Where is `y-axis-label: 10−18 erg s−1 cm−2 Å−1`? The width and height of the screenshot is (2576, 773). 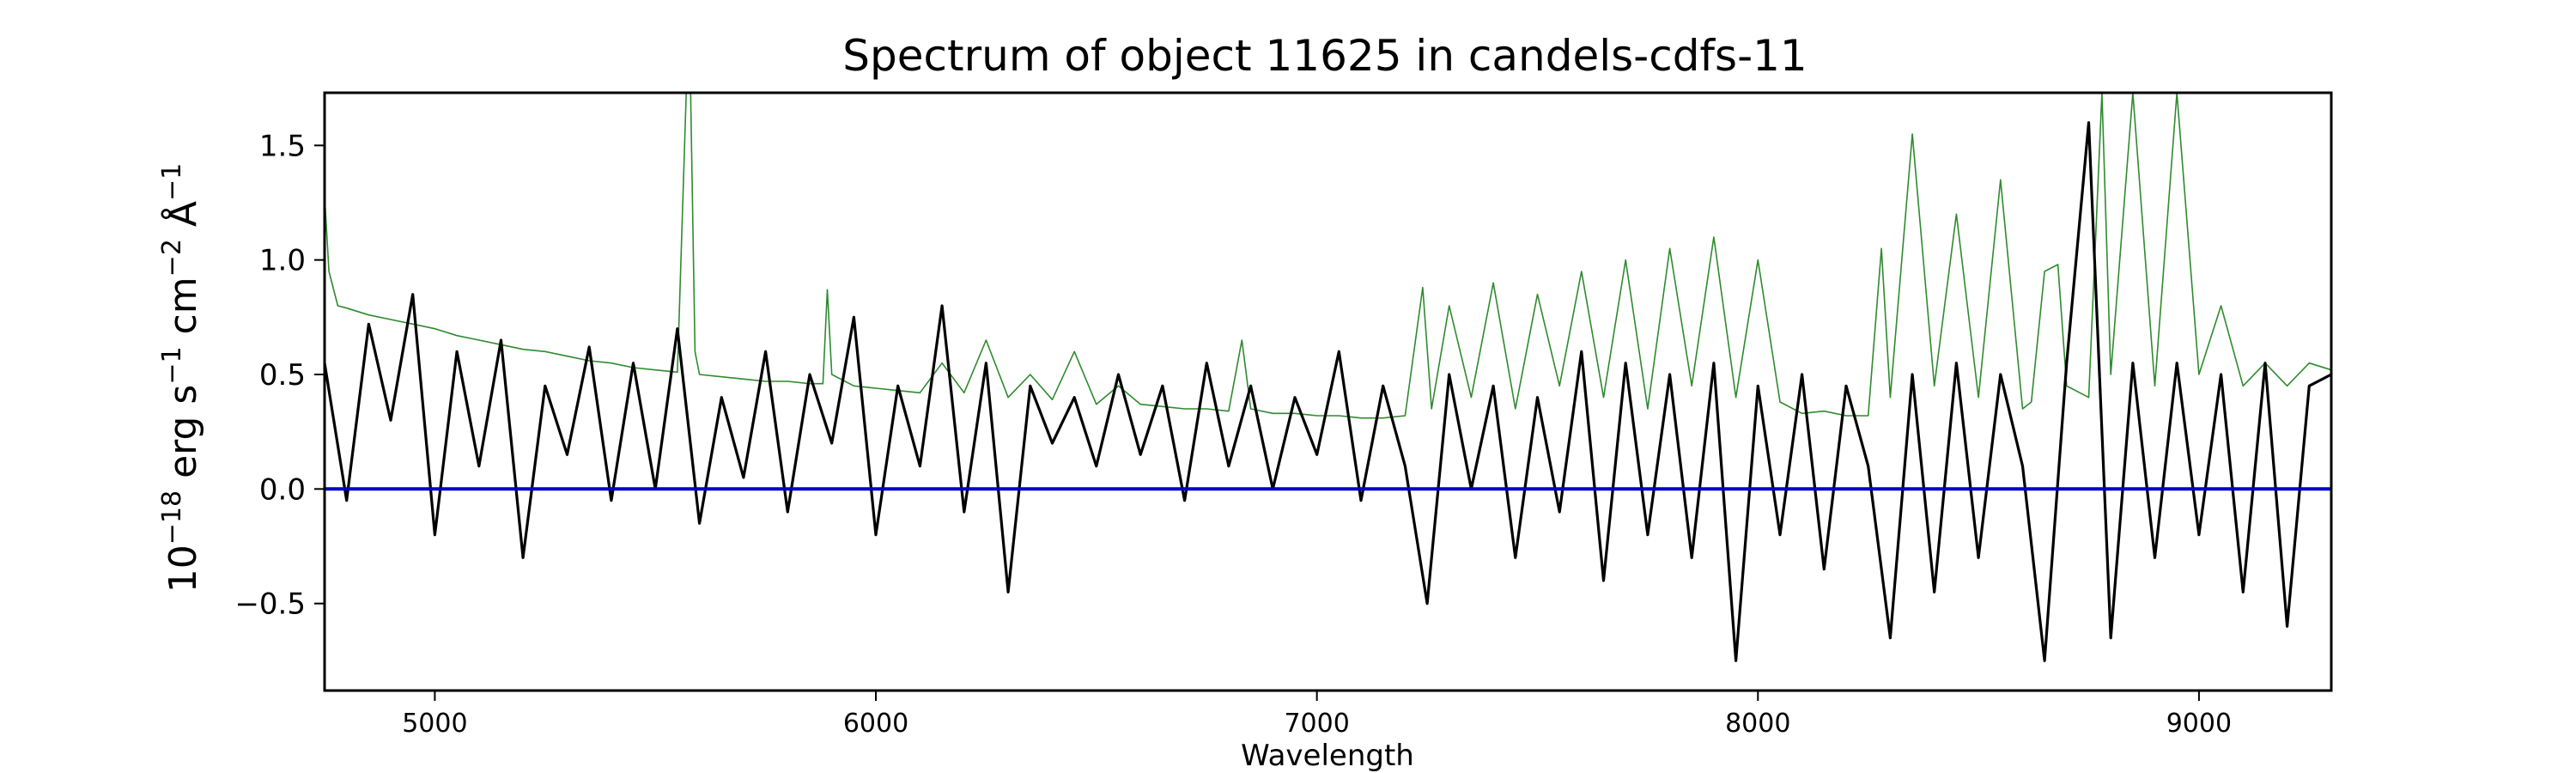
y-axis-label: 10−18 erg s−1 cm−2 Å−1 is located at coordinates (181, 378).